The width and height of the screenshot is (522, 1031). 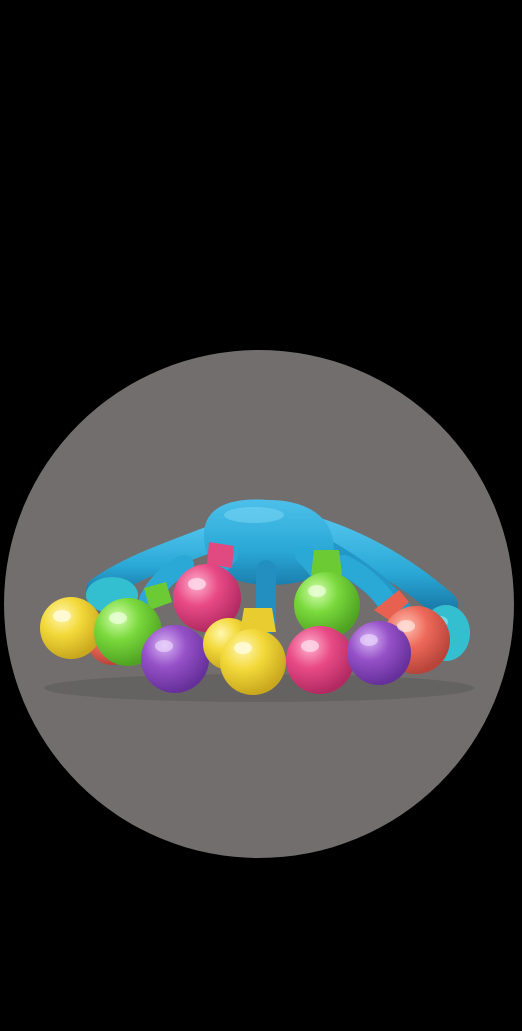 What do you see at coordinates (175, 659) in the screenshot?
I see `purple-ball-left` at bounding box center [175, 659].